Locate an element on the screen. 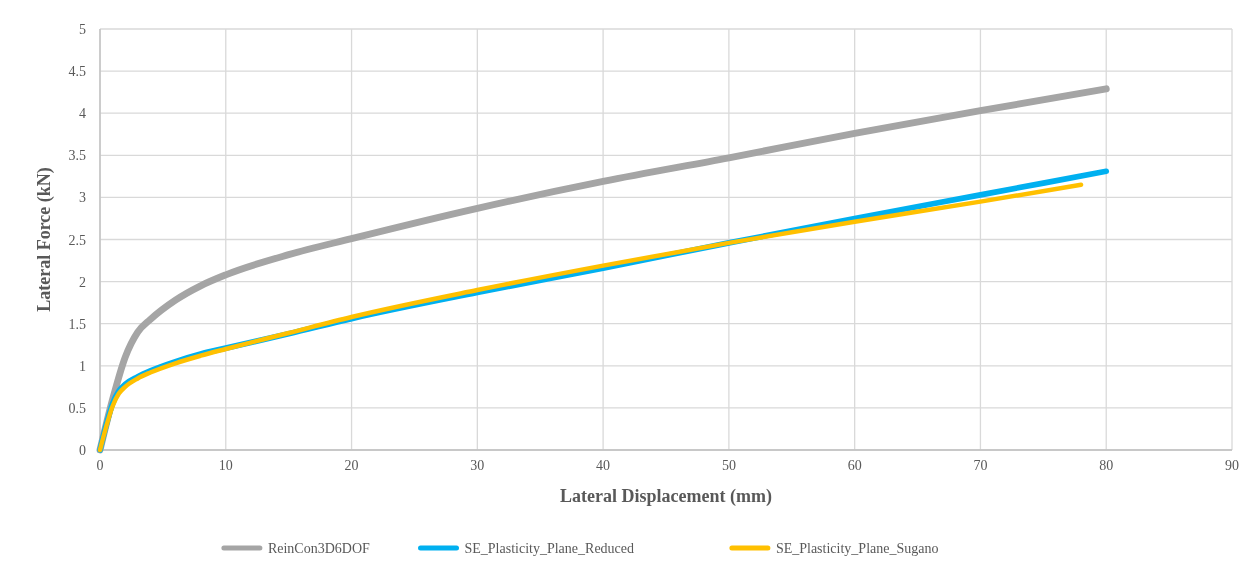 The image size is (1259, 573). legend-label: SE_Plasticity_Plane_Reduced is located at coordinates (549, 548).